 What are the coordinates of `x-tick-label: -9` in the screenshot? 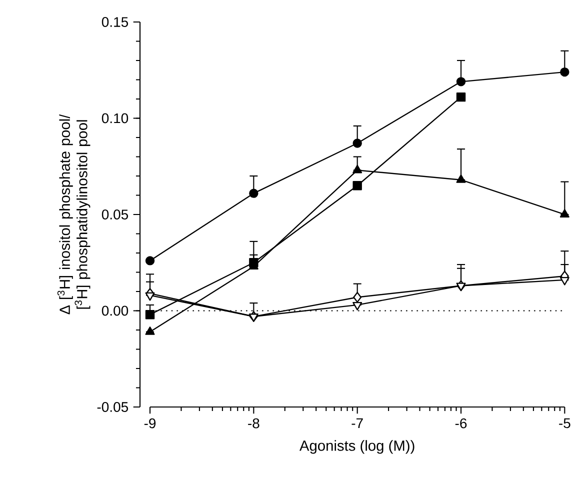 It's located at (150, 423).